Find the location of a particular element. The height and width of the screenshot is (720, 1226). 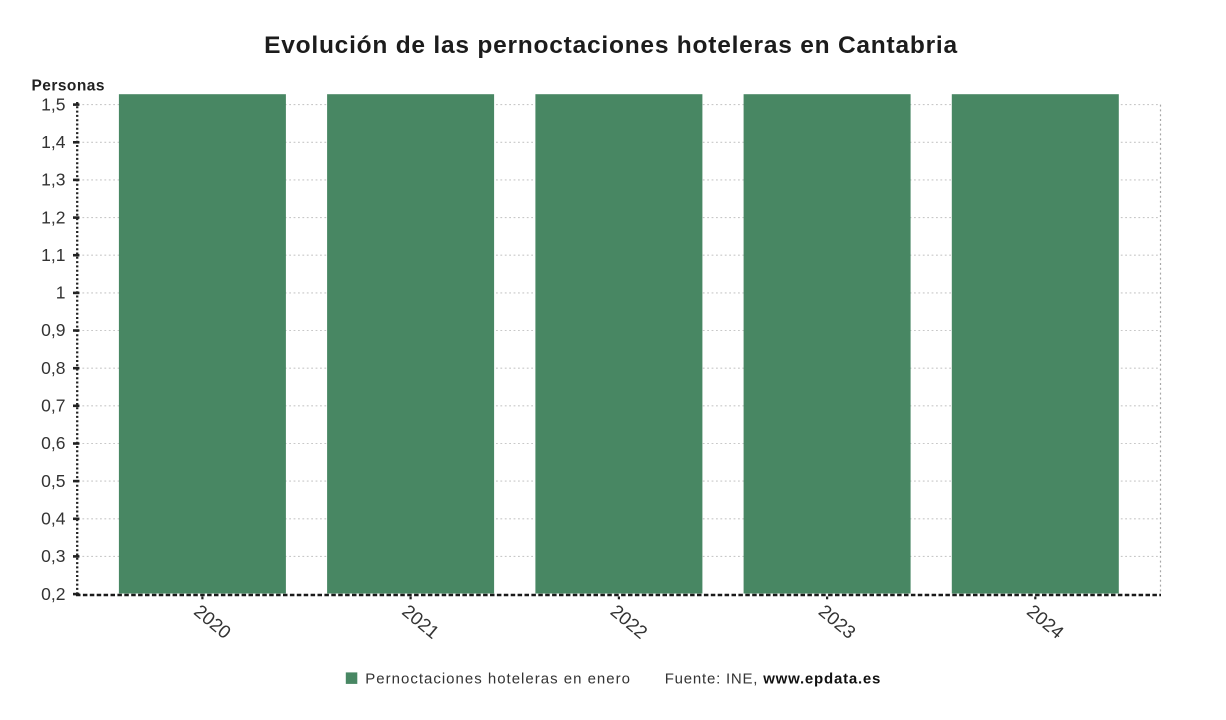

svg-text: Fuente: INE, www.epdata.es is located at coordinates (773, 679).